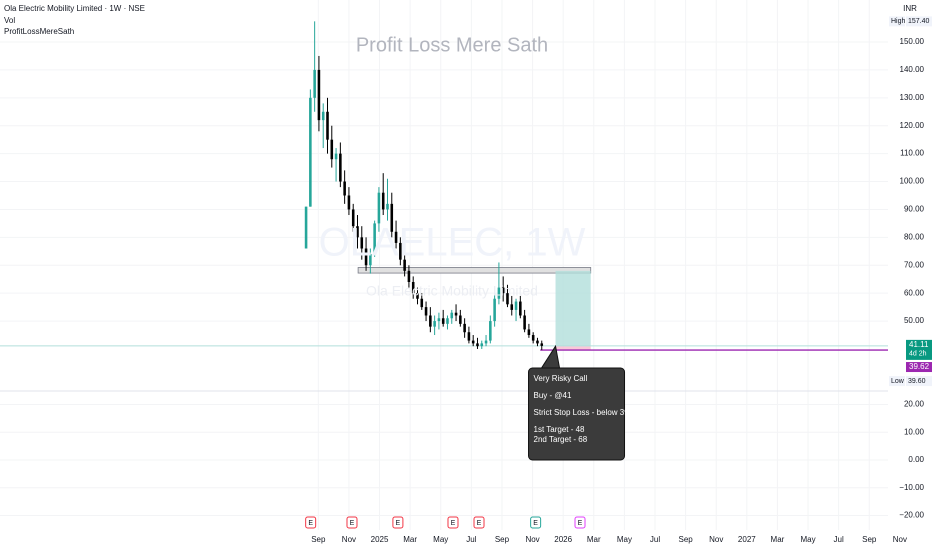 The height and width of the screenshot is (550, 932). Describe the element at coordinates (561, 439) in the screenshot. I see `callout-text: 2nd Target - 68` at that location.